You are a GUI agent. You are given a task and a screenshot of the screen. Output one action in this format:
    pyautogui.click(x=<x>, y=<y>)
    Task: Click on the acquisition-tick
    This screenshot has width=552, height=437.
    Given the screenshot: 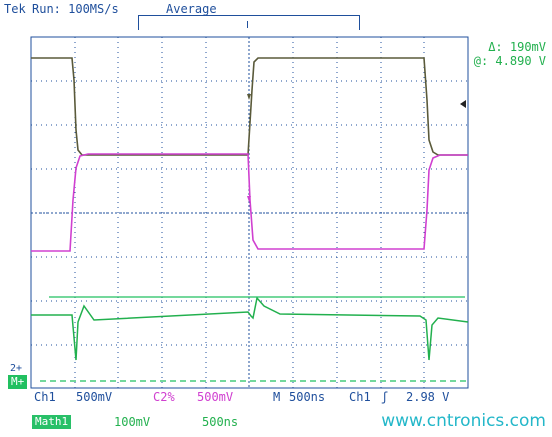 What is the action you would take?
    pyautogui.click(x=247, y=24)
    